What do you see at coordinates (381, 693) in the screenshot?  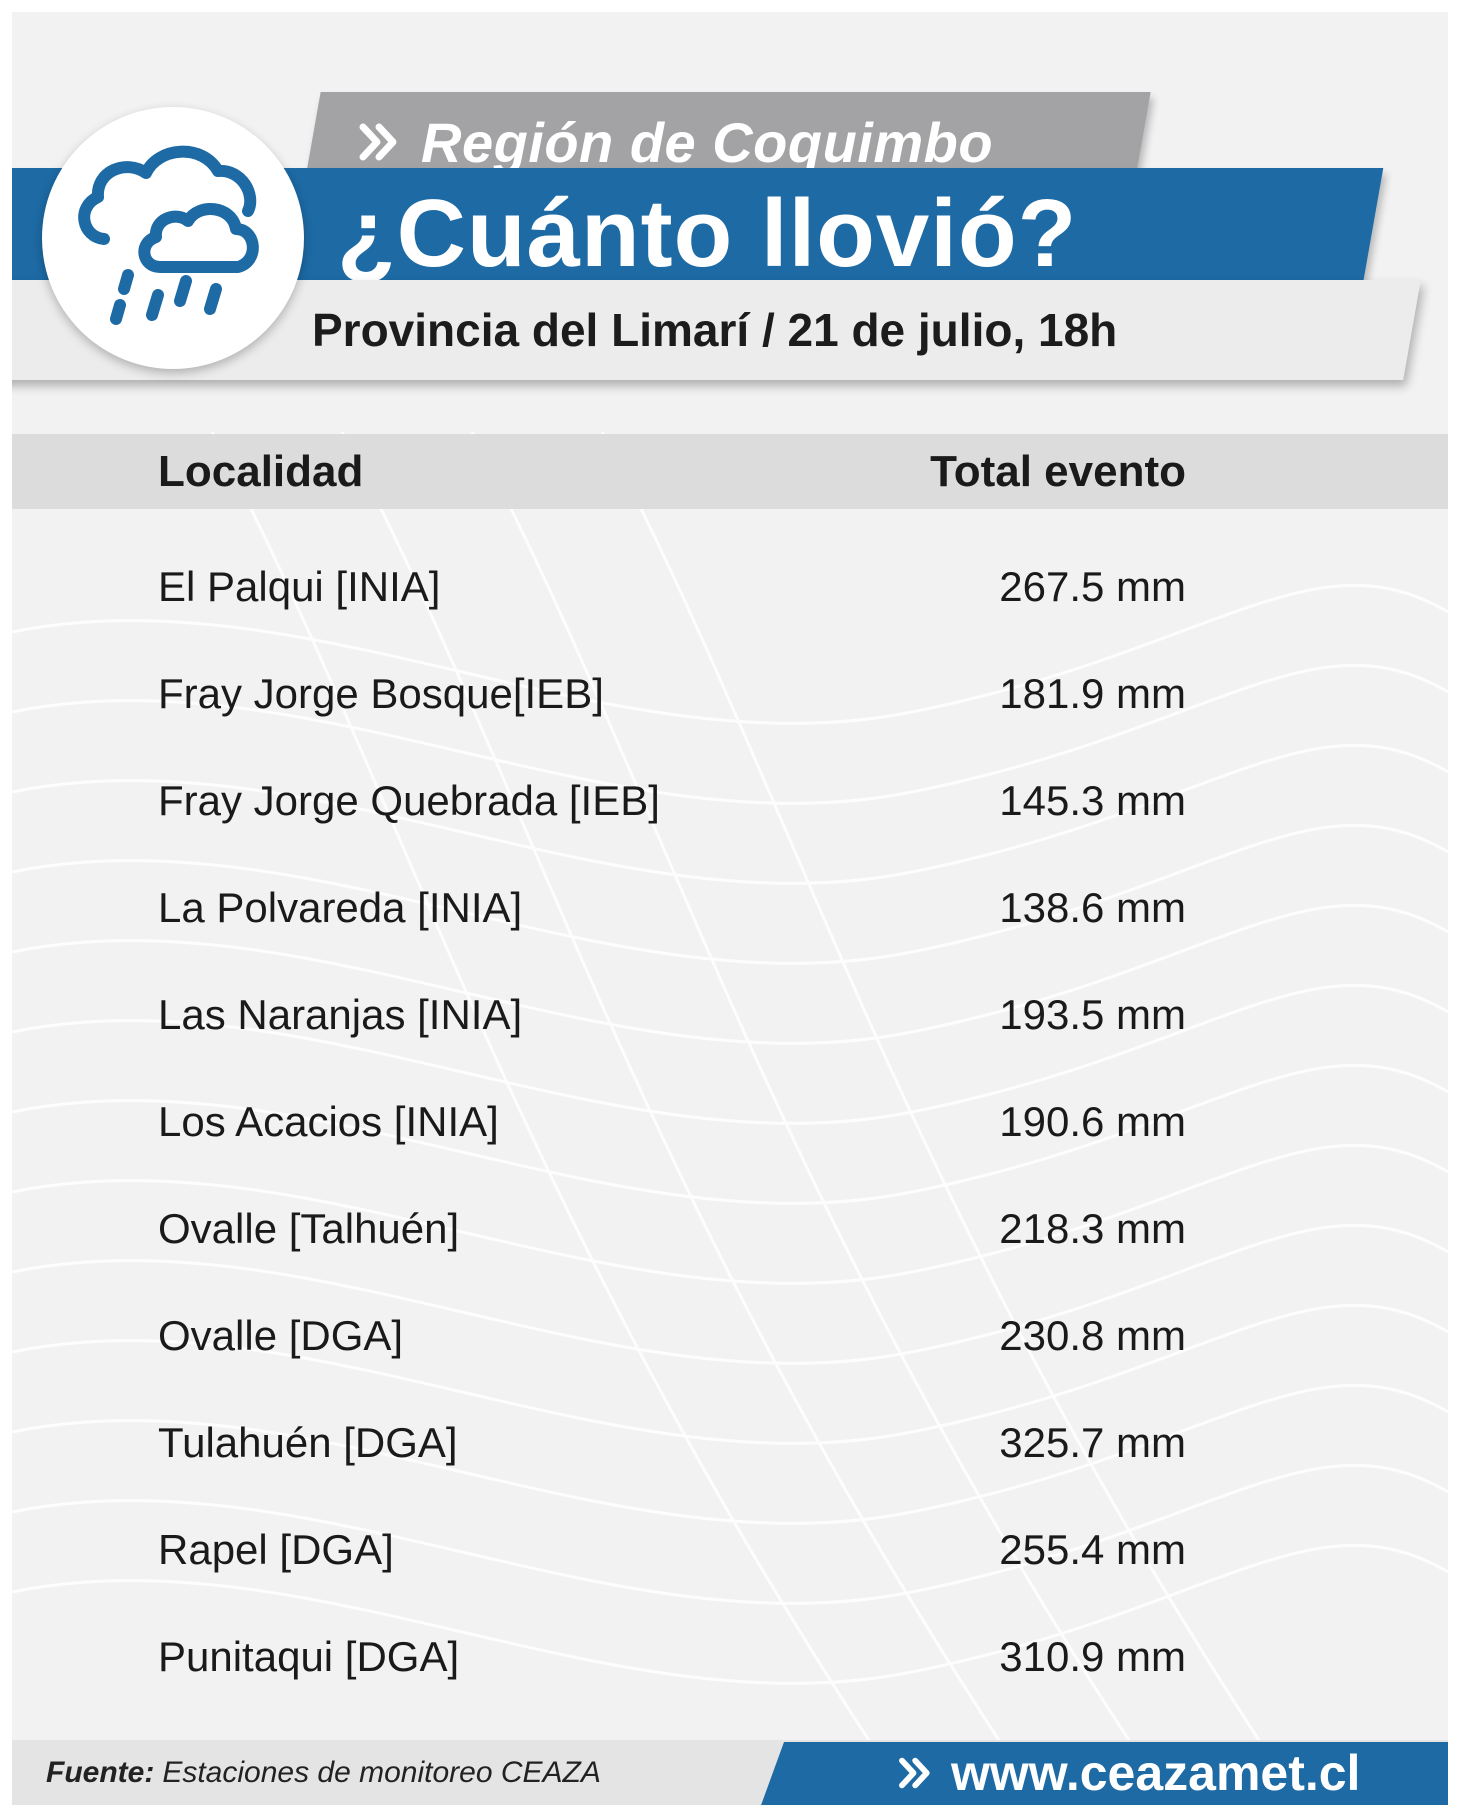 I see `row-location: Fray Jorge Bosque[IEB]` at bounding box center [381, 693].